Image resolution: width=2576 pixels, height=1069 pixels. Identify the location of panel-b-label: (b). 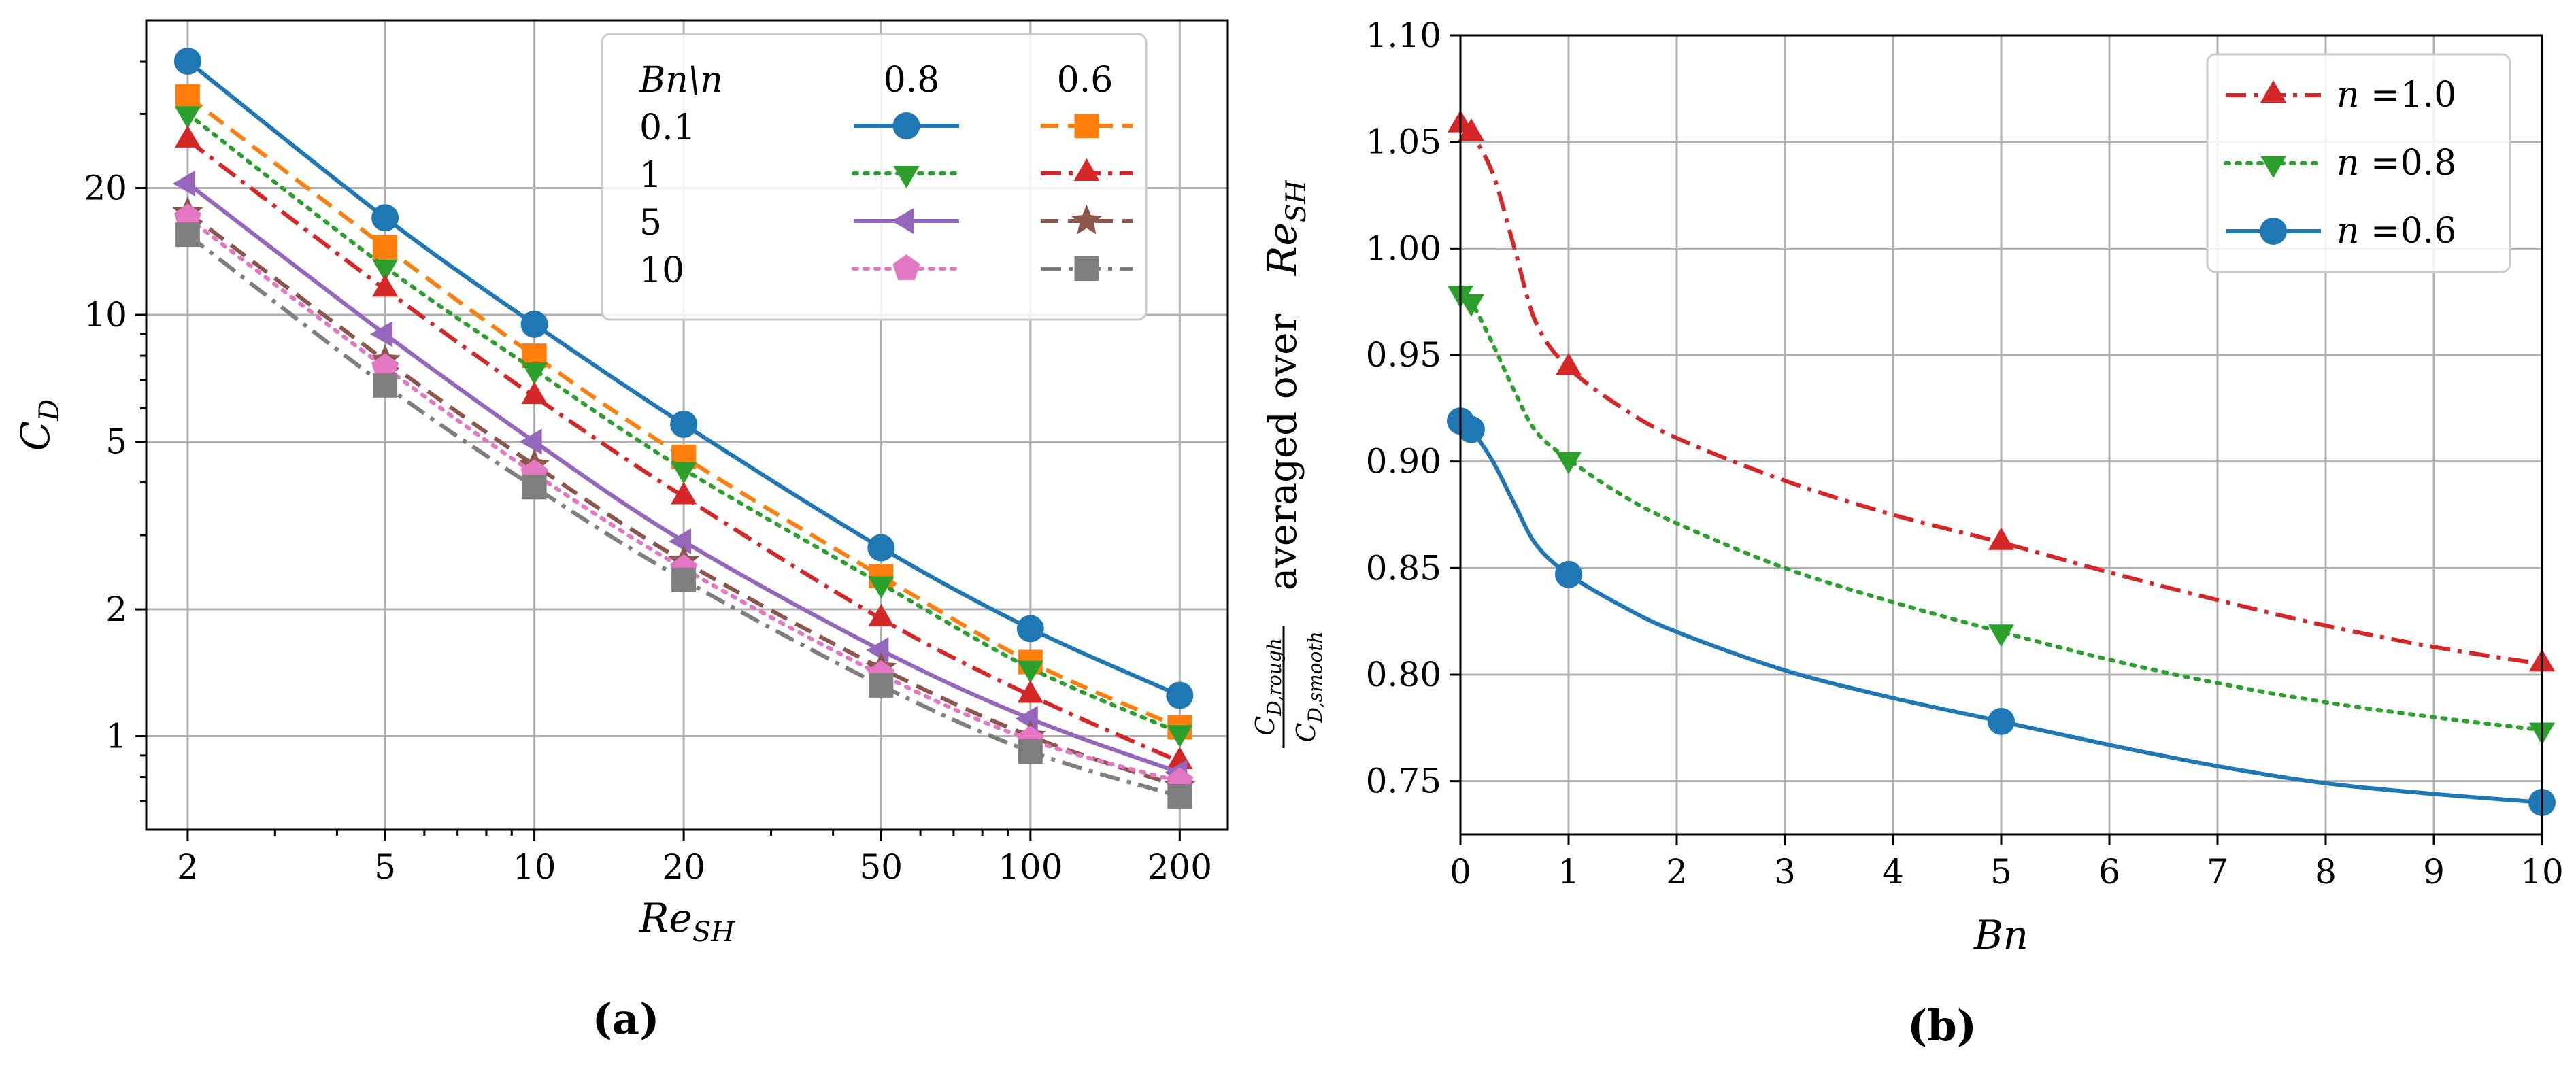
(1942, 1026).